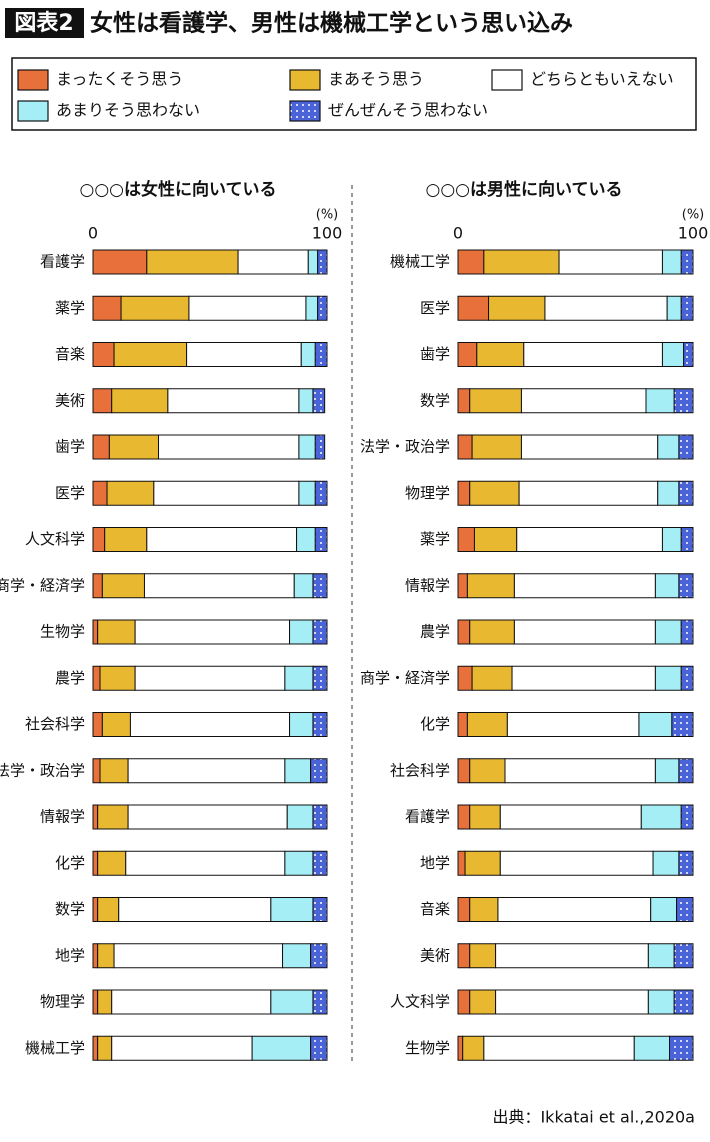 This screenshot has height=1142, width=710. What do you see at coordinates (405, 678) in the screenshot?
I see `category-label: 商学・経済学` at bounding box center [405, 678].